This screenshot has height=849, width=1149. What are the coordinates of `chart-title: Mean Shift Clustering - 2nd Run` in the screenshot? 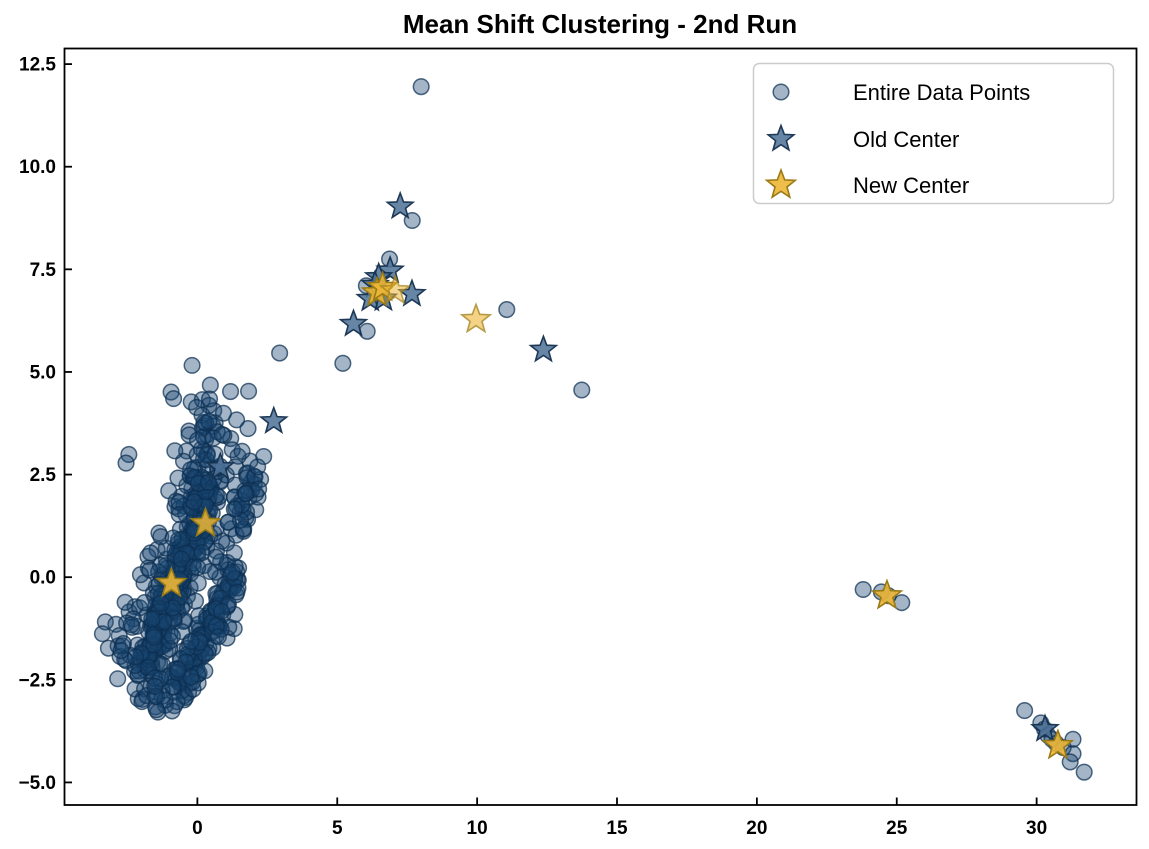 It's located at (600, 24).